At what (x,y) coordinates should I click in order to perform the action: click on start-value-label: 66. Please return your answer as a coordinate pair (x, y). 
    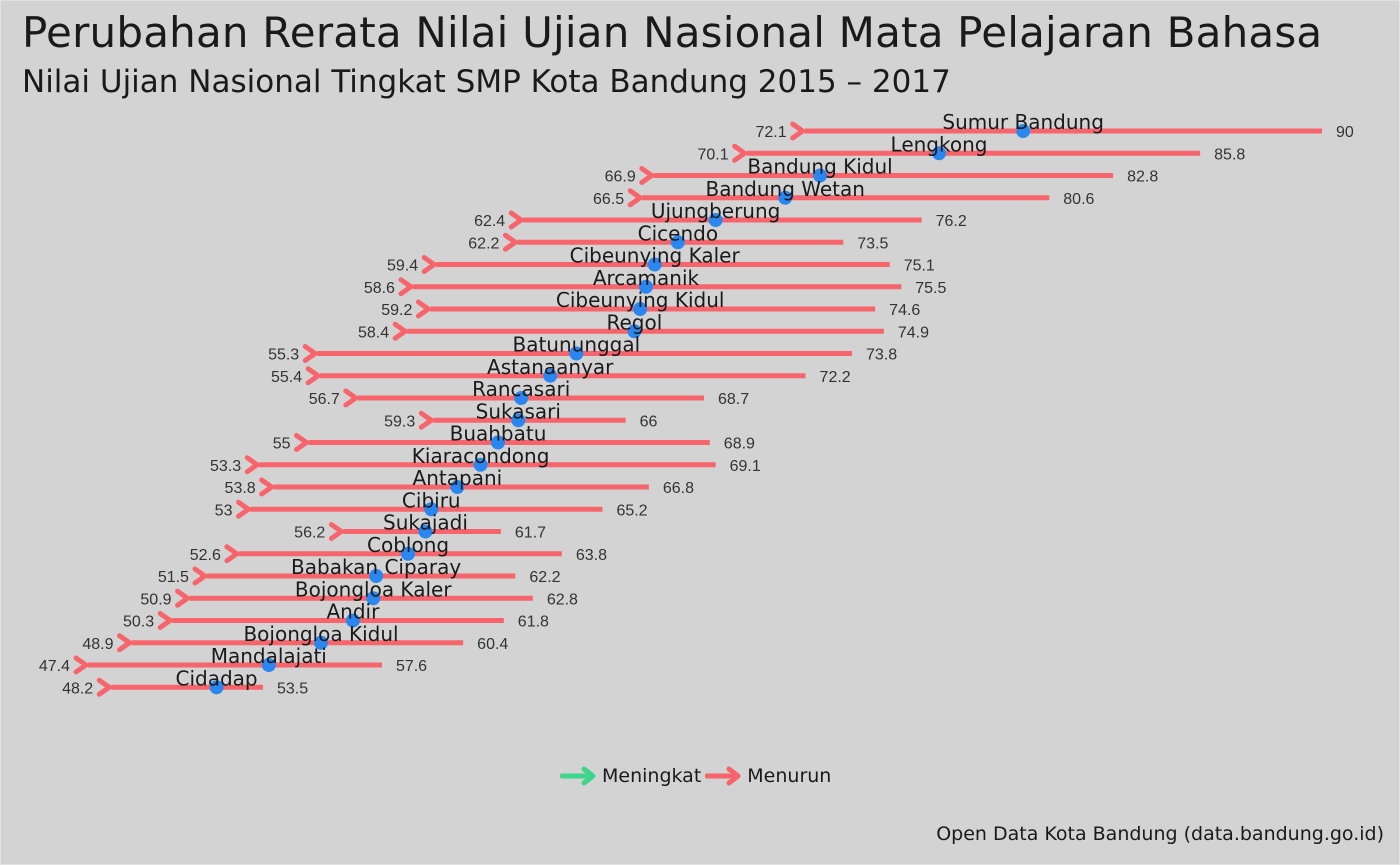
    Looking at the image, I should click on (649, 421).